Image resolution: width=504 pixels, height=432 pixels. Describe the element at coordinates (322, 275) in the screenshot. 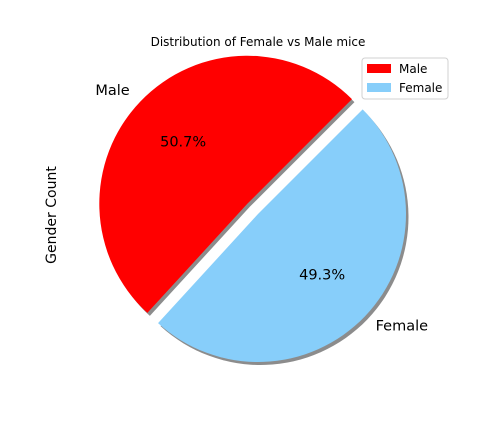

I see `percent-label-female: 49.3%` at that location.